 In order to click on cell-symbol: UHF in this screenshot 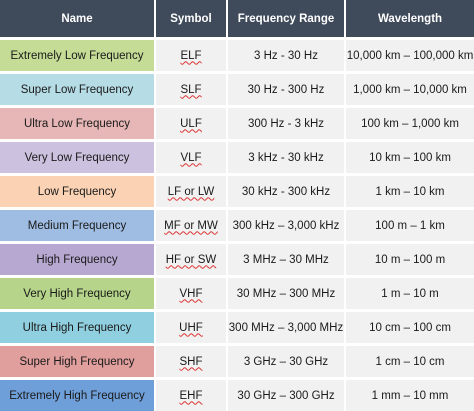, I will do `click(192, 326)`.